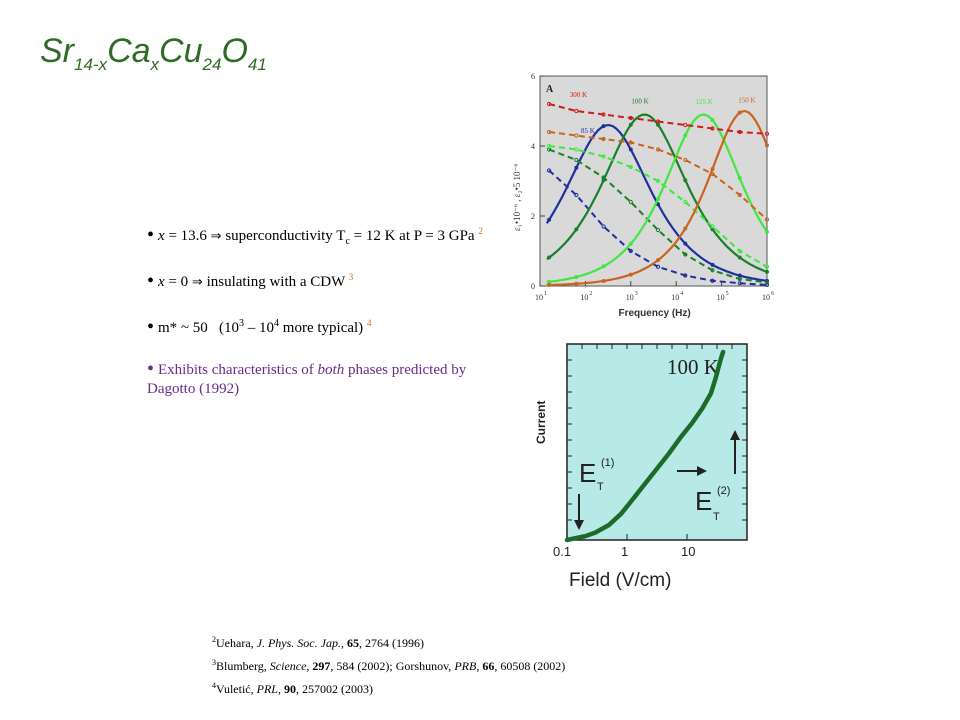 The height and width of the screenshot is (720, 960). What do you see at coordinates (693, 367) in the screenshot?
I see `temperature-annotation: 100 K` at bounding box center [693, 367].